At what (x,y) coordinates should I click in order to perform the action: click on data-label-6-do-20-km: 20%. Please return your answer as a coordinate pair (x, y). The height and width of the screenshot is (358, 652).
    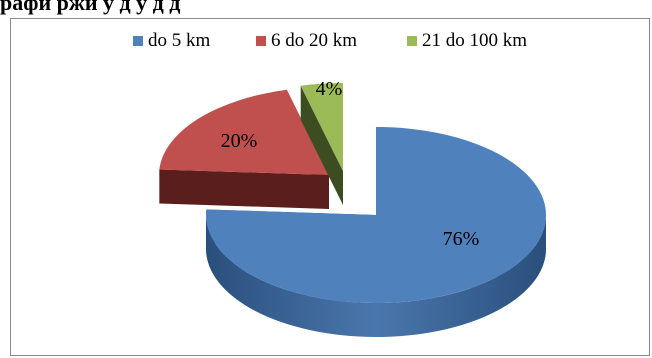
    Looking at the image, I should click on (239, 141).